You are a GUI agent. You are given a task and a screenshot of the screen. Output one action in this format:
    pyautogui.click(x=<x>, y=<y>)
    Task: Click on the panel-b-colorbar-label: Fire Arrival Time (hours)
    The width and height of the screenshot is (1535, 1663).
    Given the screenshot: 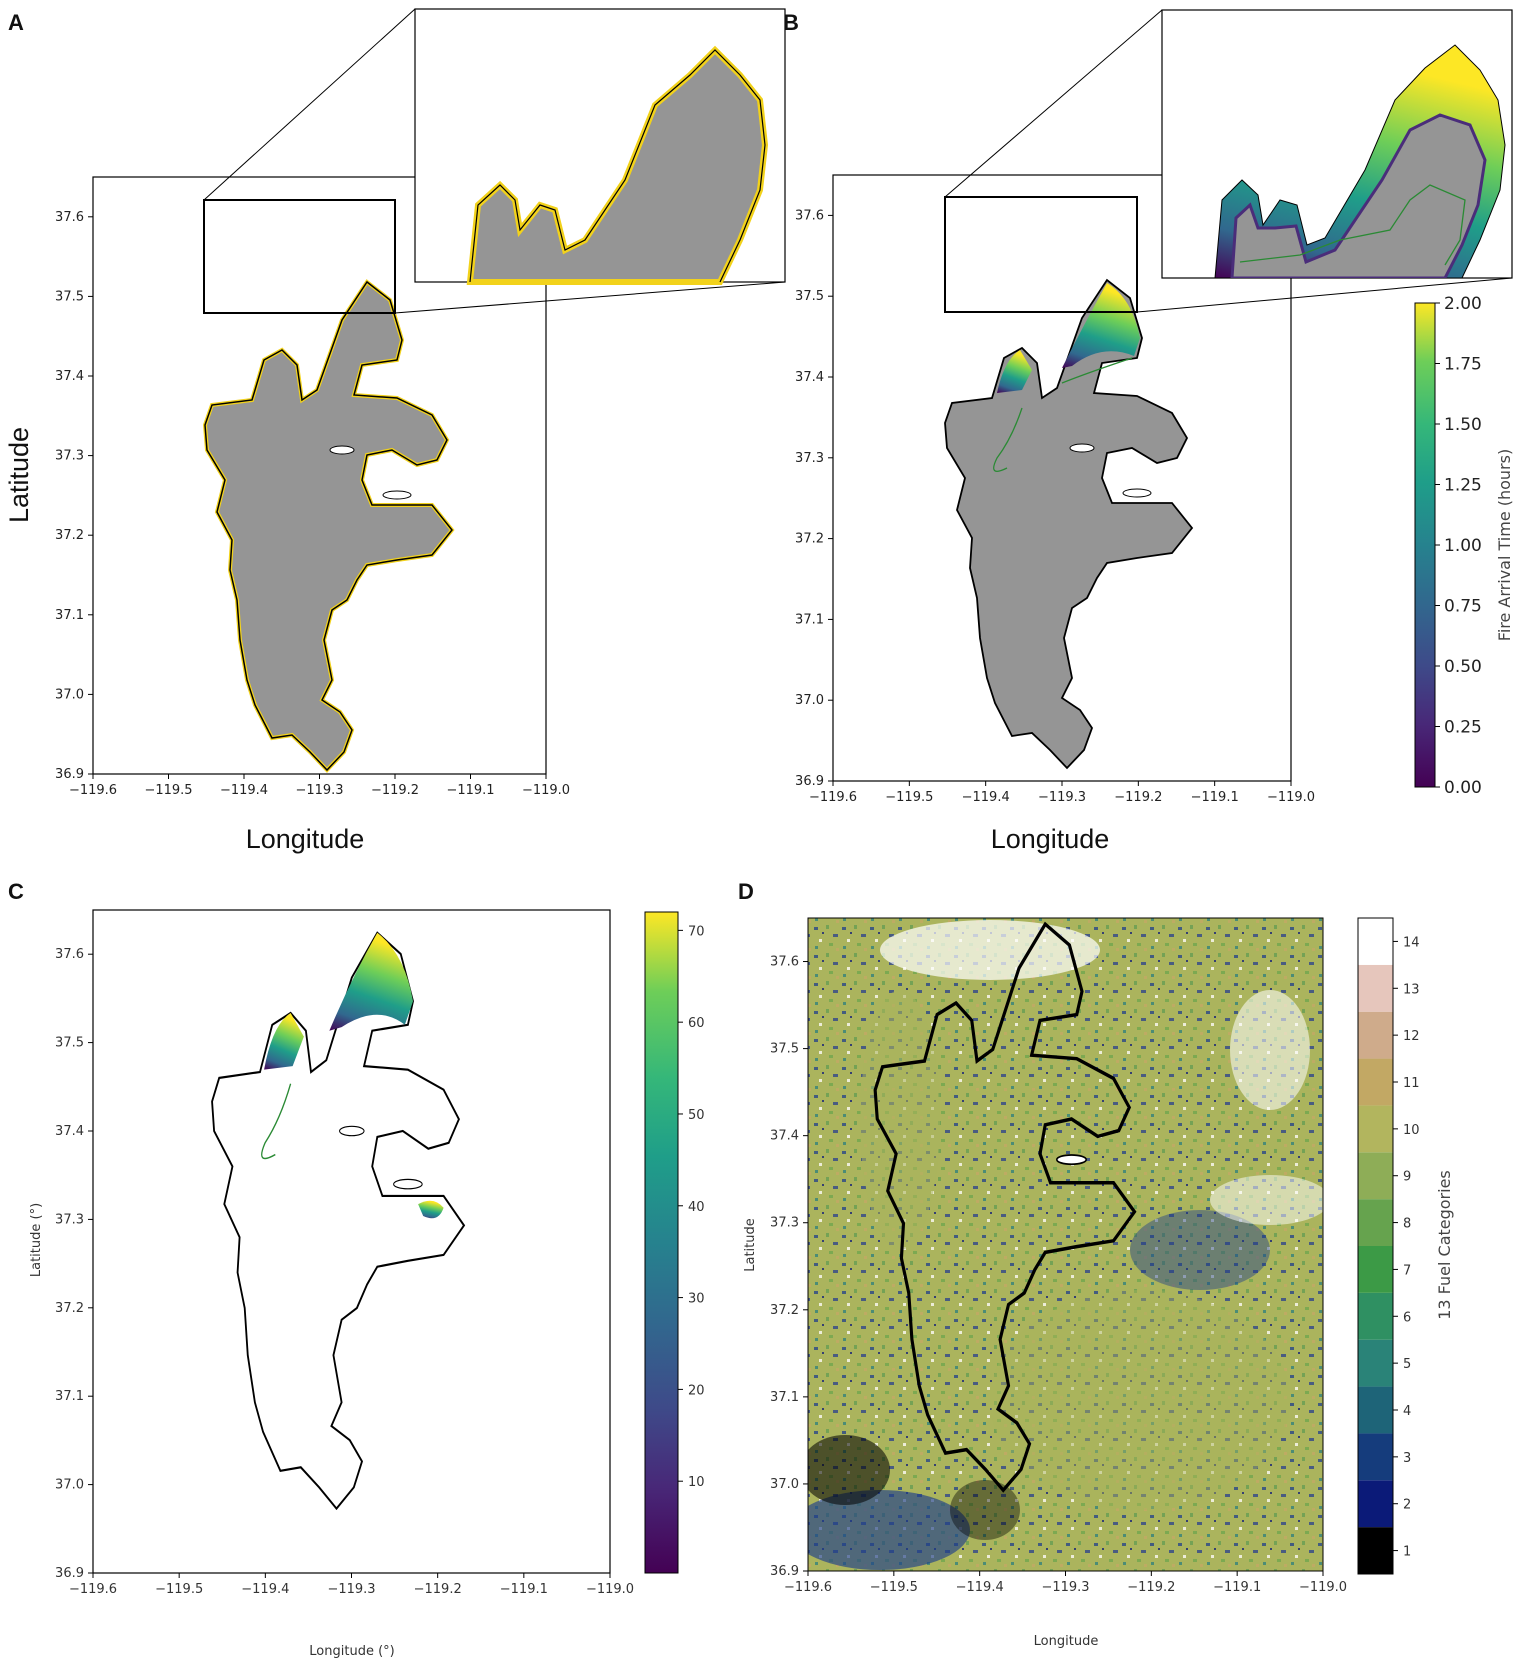 What is the action you would take?
    pyautogui.click(x=1504, y=545)
    